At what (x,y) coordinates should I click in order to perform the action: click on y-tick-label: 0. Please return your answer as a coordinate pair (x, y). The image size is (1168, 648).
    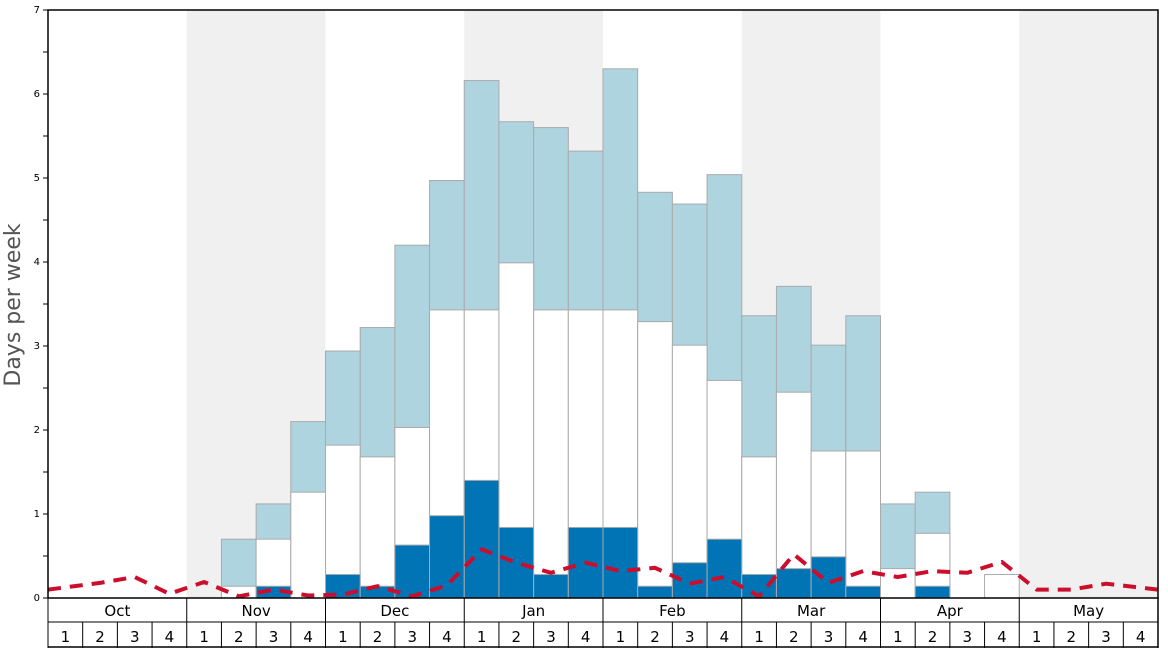
    Looking at the image, I should click on (37, 598).